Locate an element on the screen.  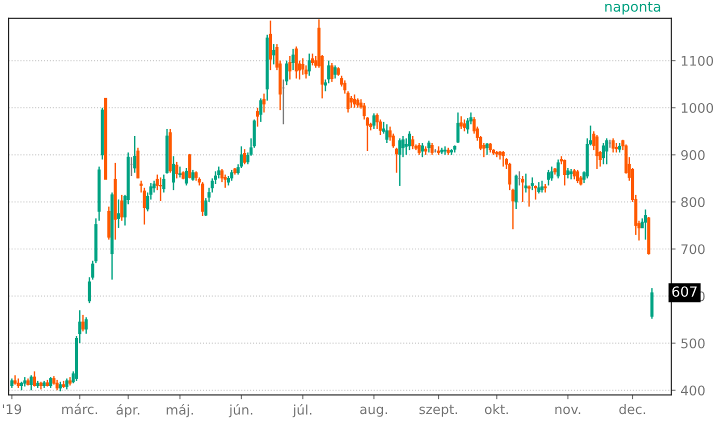
y-tick-label: 800 is located at coordinates (693, 202).